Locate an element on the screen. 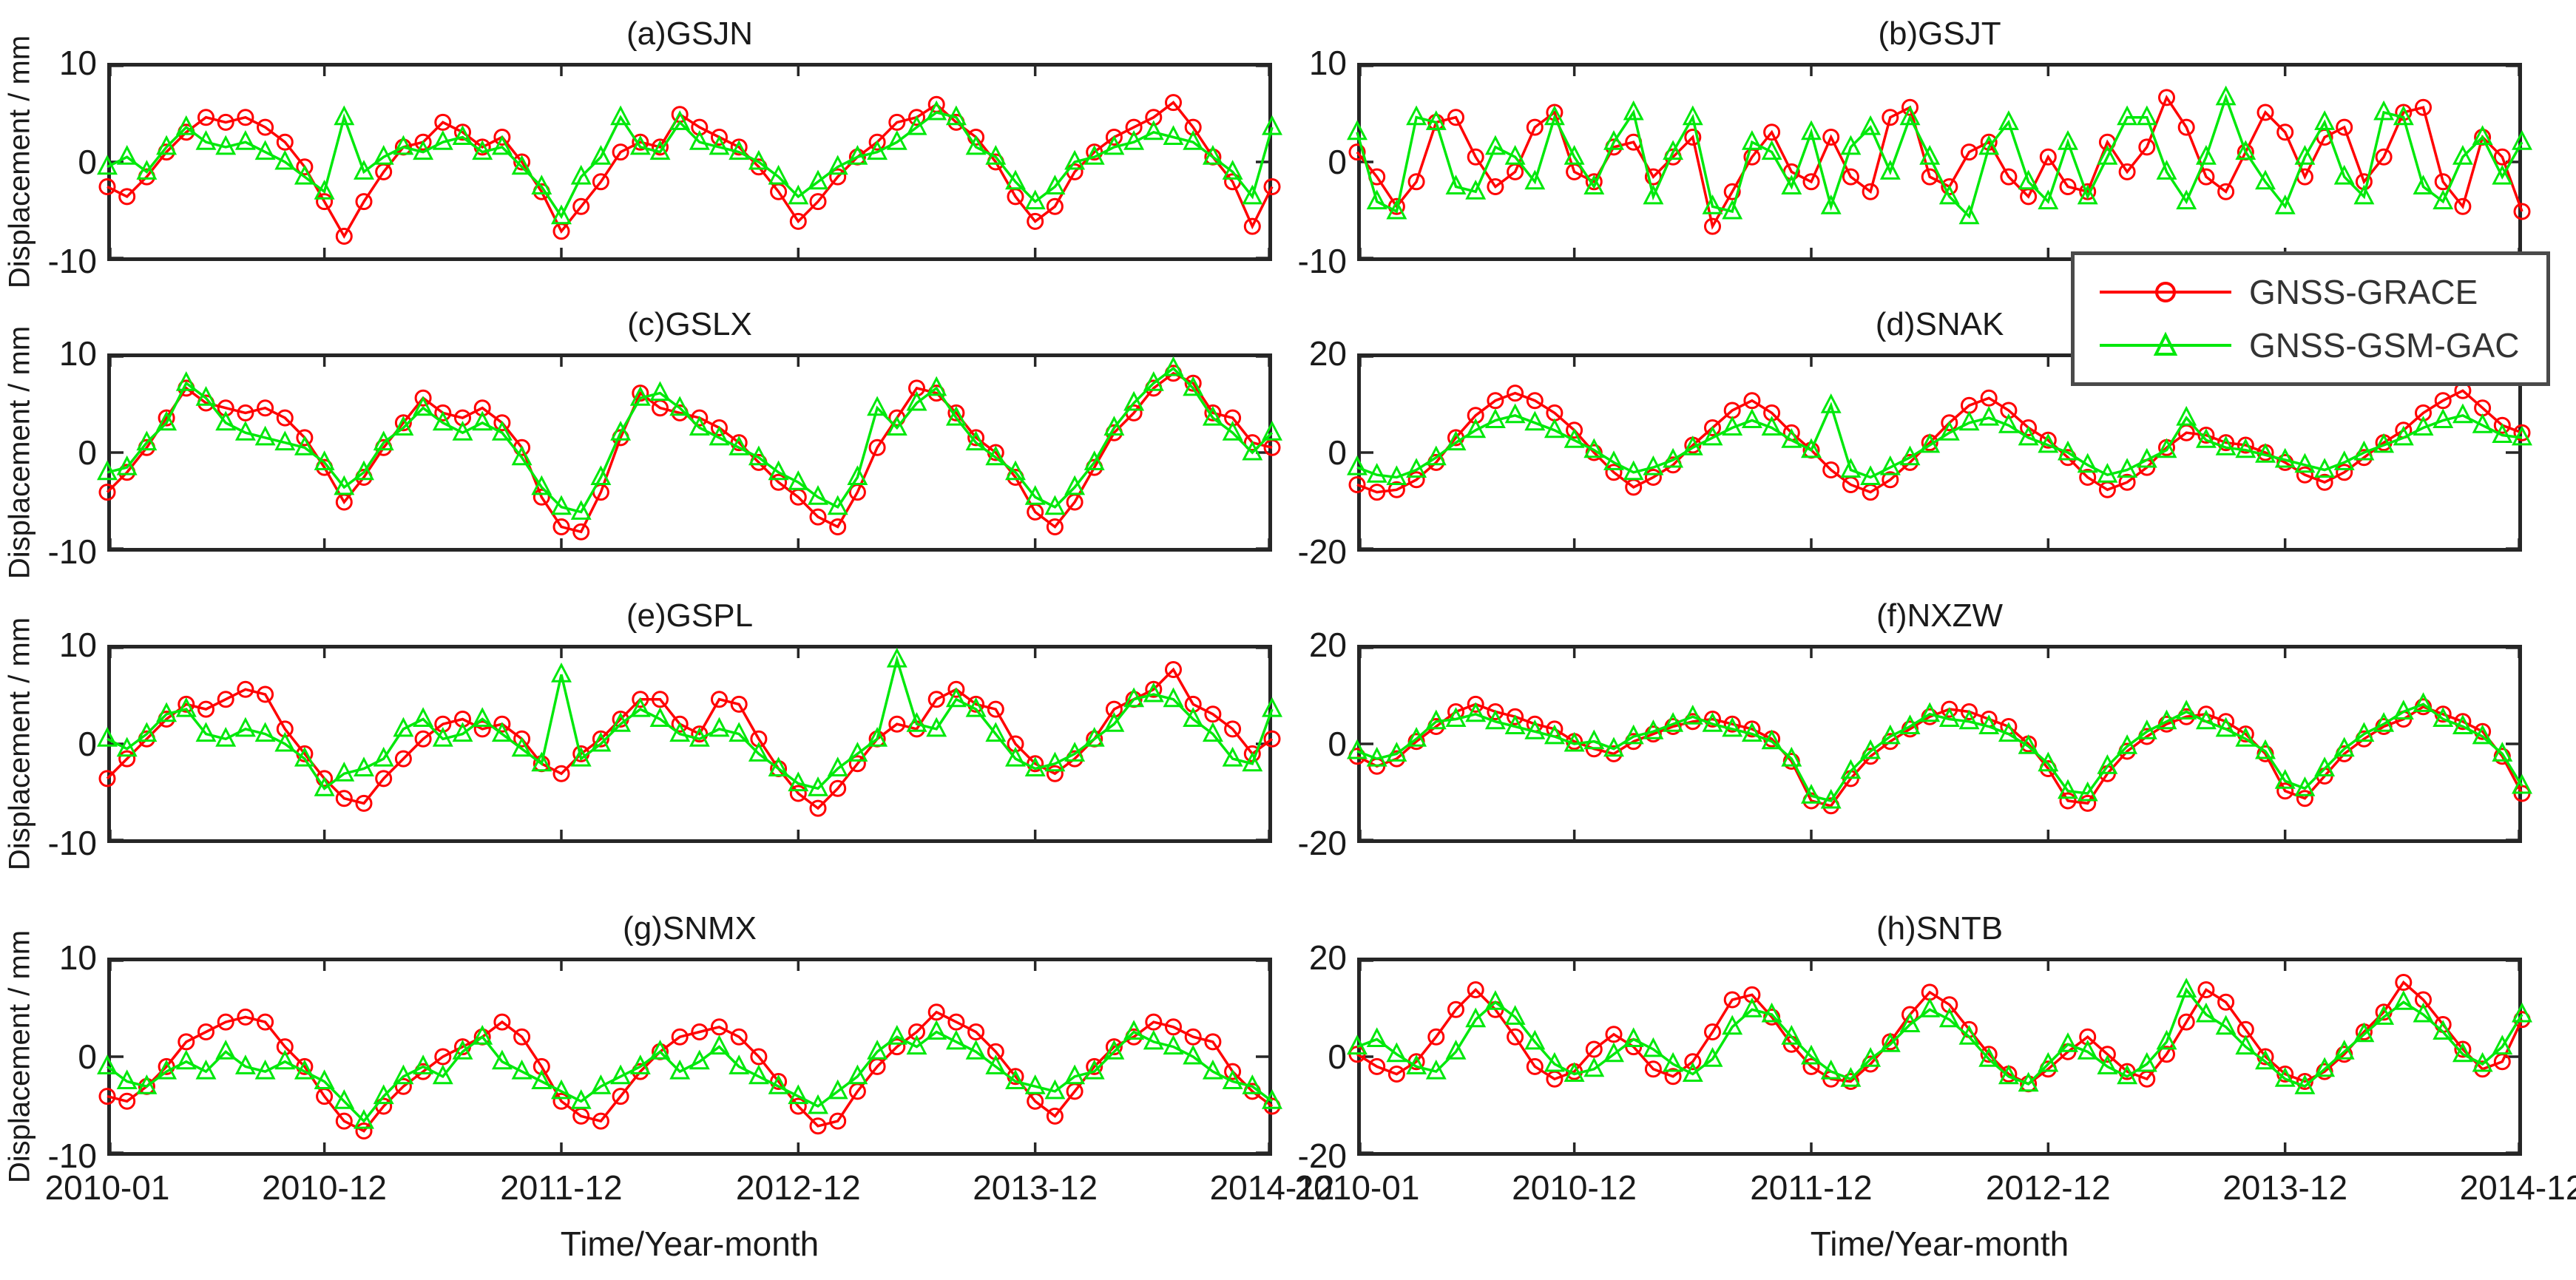 Image resolution: width=2576 pixels, height=1280 pixels. plot-area-gspl is located at coordinates (689, 744).